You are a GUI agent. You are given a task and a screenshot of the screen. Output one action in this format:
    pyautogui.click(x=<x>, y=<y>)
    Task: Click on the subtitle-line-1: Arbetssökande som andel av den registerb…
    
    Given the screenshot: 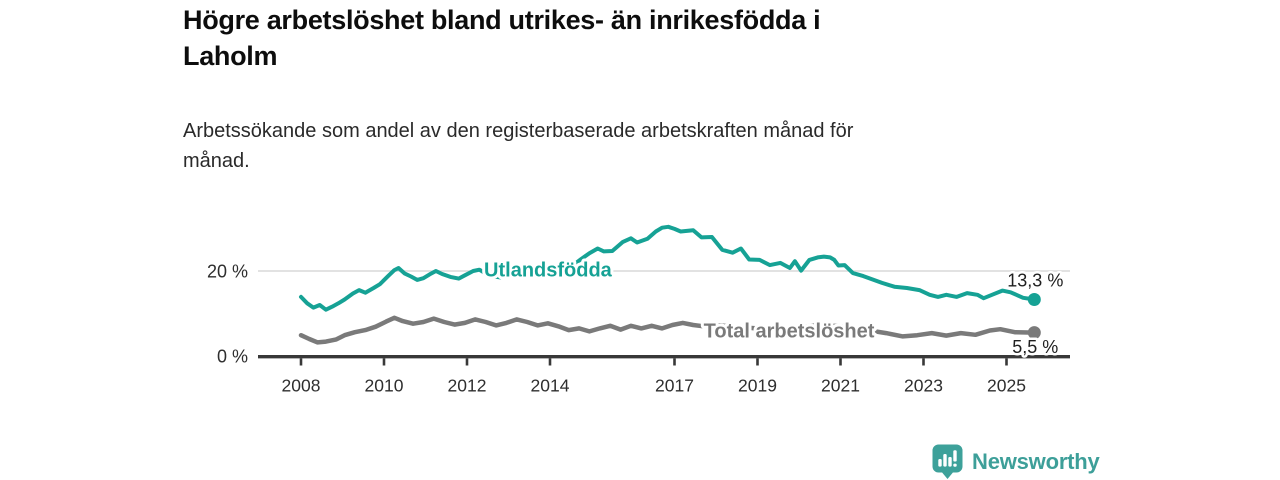 What is the action you would take?
    pyautogui.click(x=518, y=131)
    